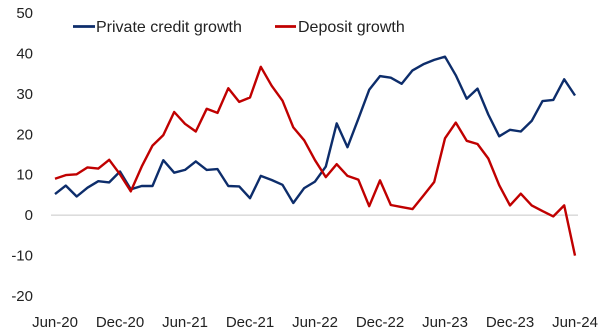 This screenshot has height=332, width=598. Describe the element at coordinates (380, 322) in the screenshot. I see `x-tick-label: Dec-22` at that location.